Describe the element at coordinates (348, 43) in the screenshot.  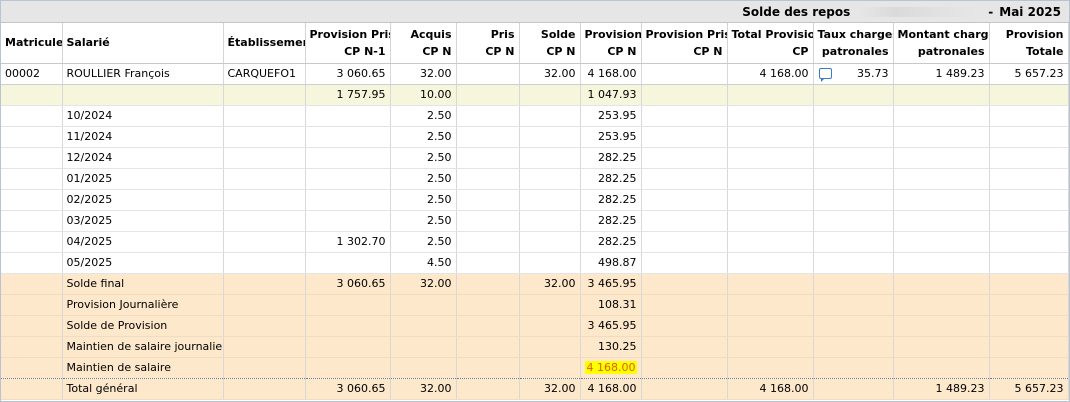
I see `col-header-prov-prise-n1: Provision PriseCP N-1` at that location.